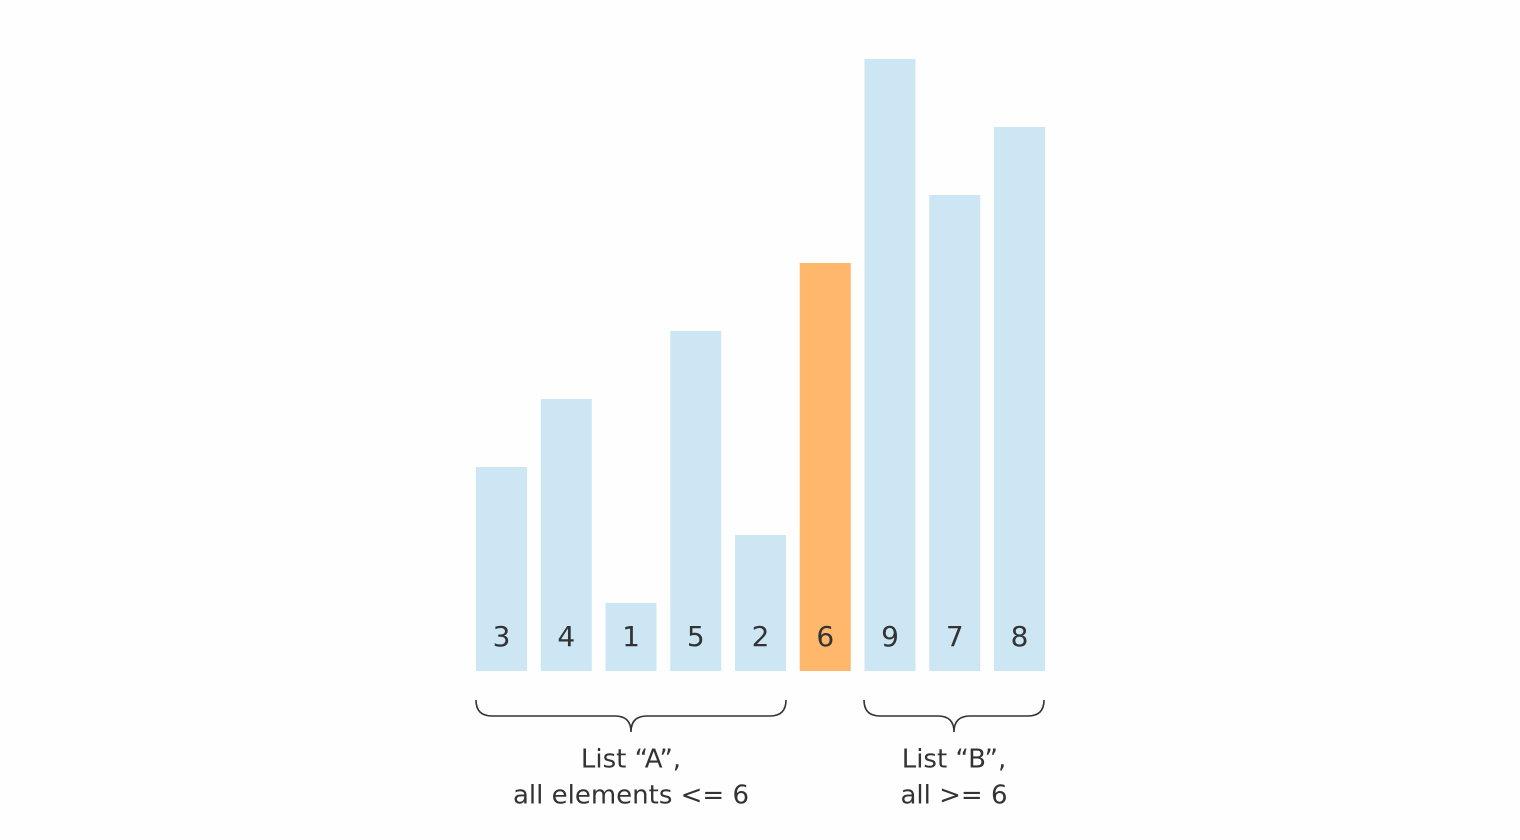 The image size is (1520, 840). What do you see at coordinates (825, 636) in the screenshot?
I see `bar-label: 6` at bounding box center [825, 636].